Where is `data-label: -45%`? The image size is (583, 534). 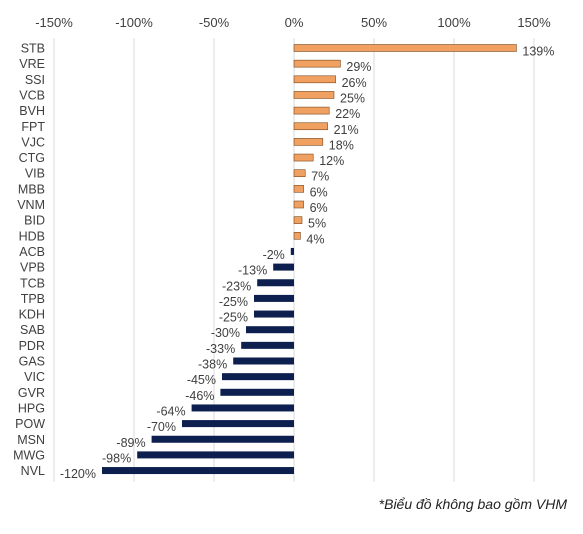 data-label: -45% is located at coordinates (201, 380).